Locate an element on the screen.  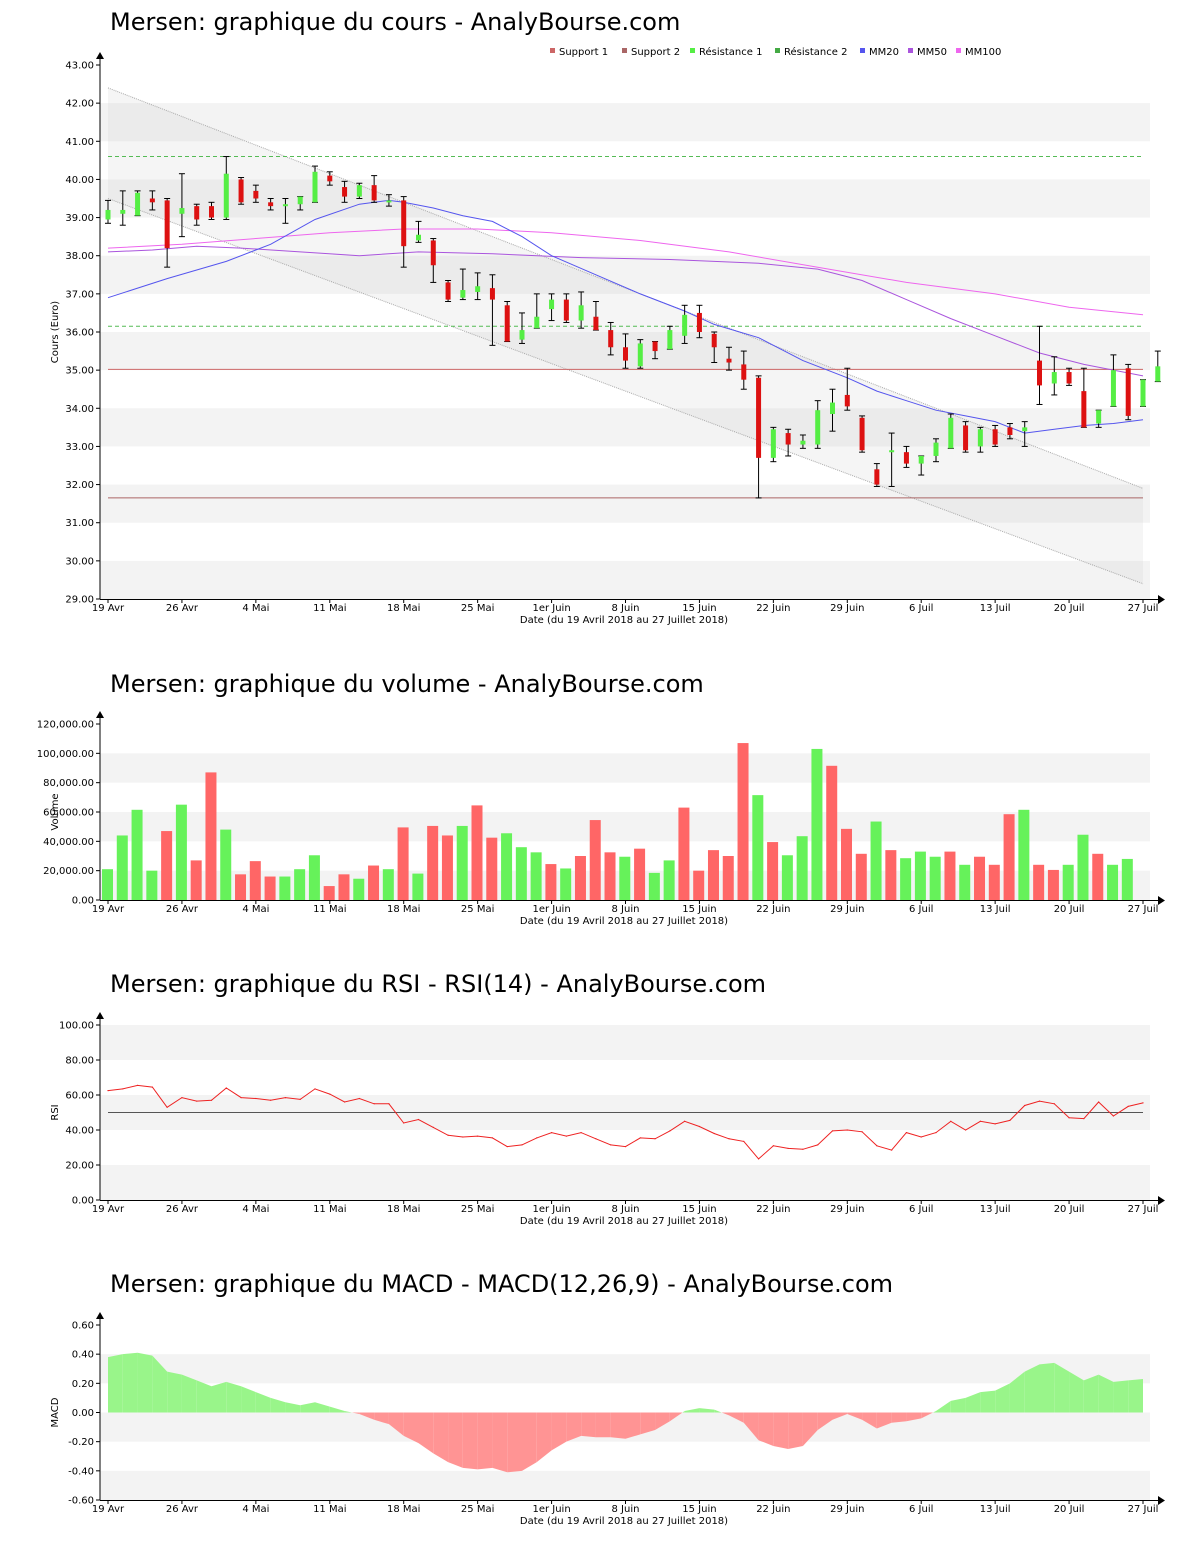
macd-x-tick-label: 18 Mai is located at coordinates (403, 1509).